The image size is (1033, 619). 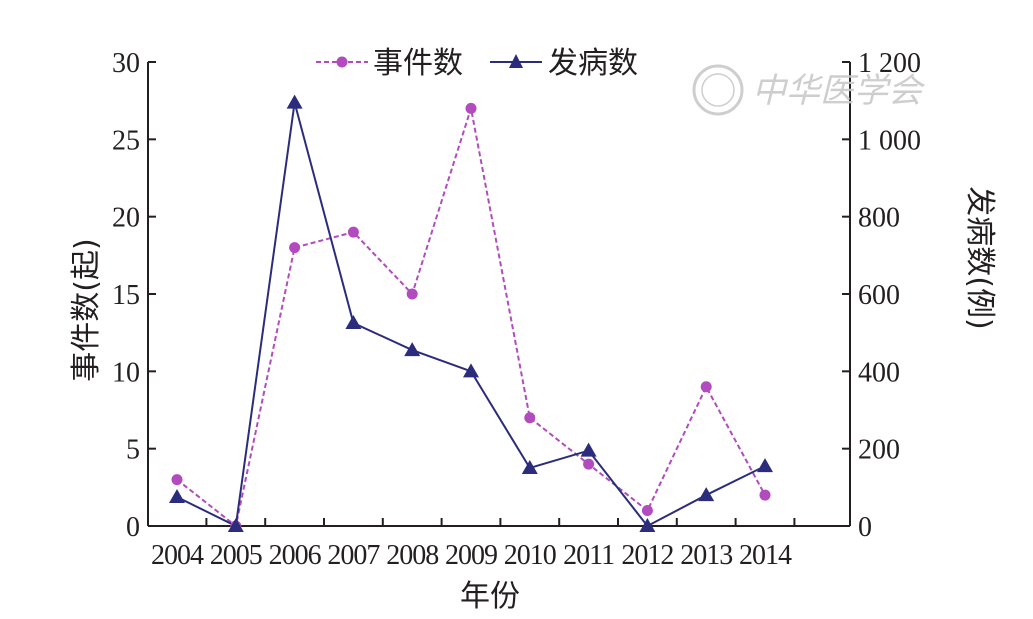 I want to click on x-tick-label: 2011, so click(x=588, y=555).